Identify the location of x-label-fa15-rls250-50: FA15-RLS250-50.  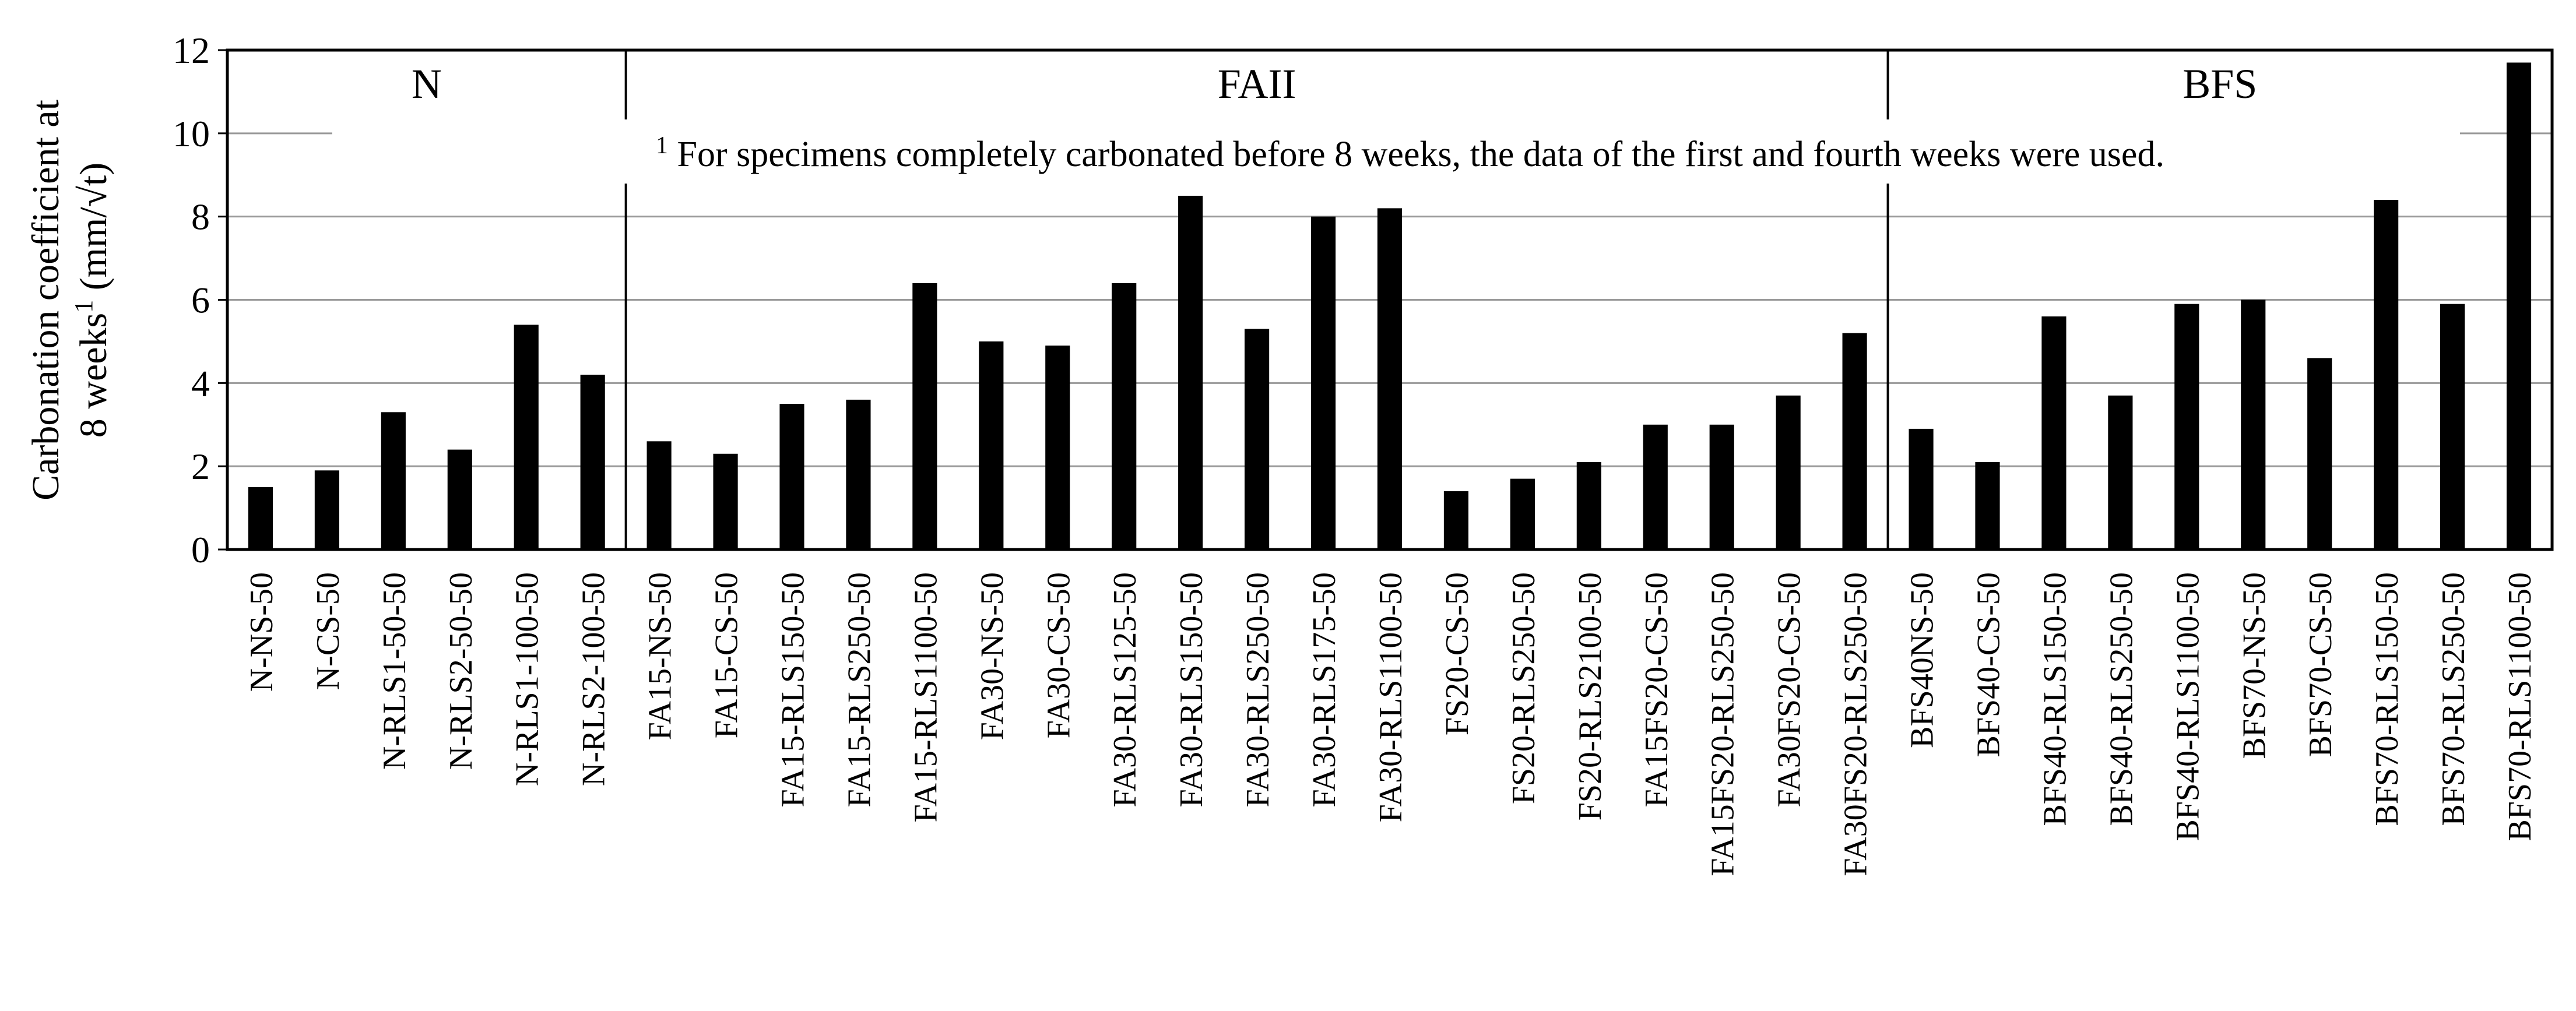
(859, 689).